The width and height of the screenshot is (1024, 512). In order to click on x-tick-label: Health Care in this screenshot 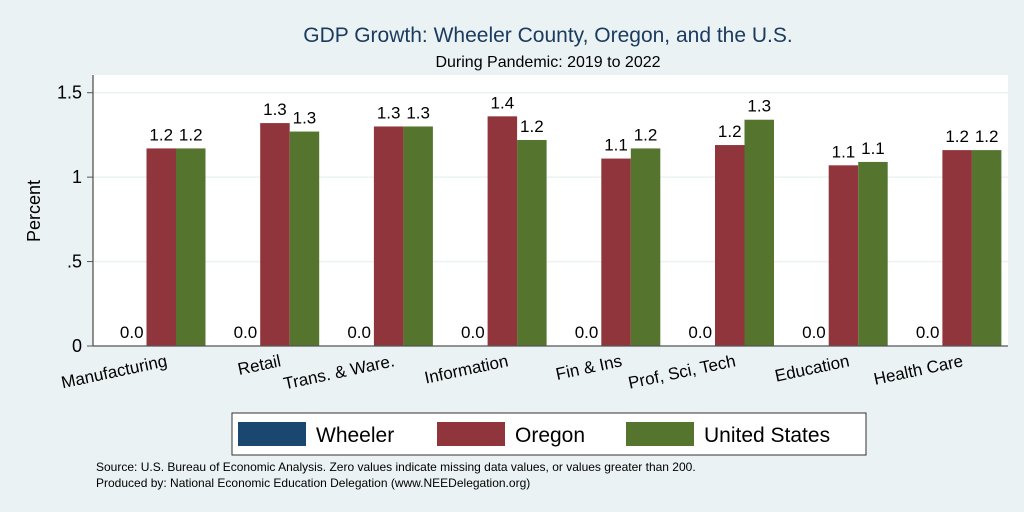, I will do `click(918, 369)`.